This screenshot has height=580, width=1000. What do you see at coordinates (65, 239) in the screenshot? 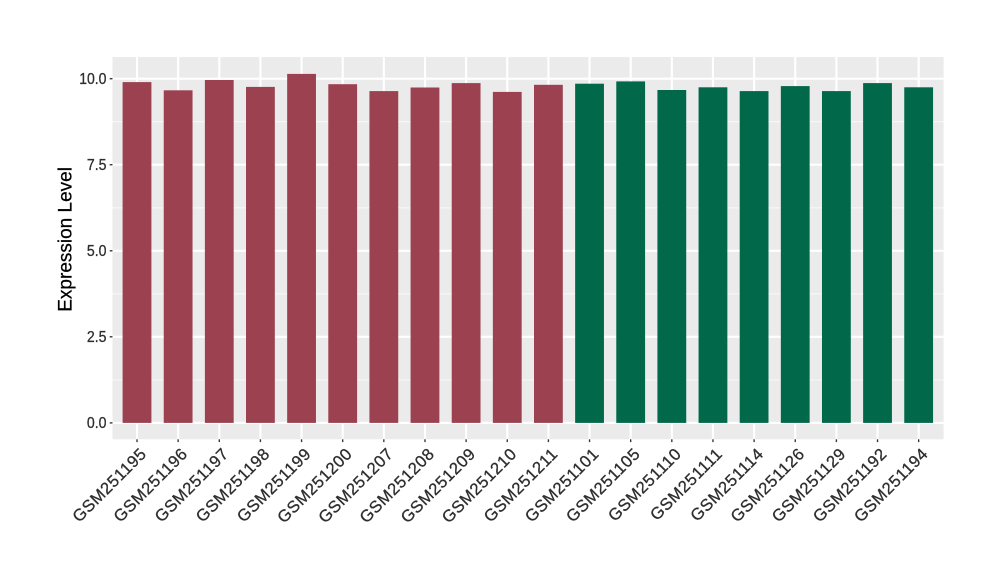
I see `svg-text: Expression Level` at bounding box center [65, 239].